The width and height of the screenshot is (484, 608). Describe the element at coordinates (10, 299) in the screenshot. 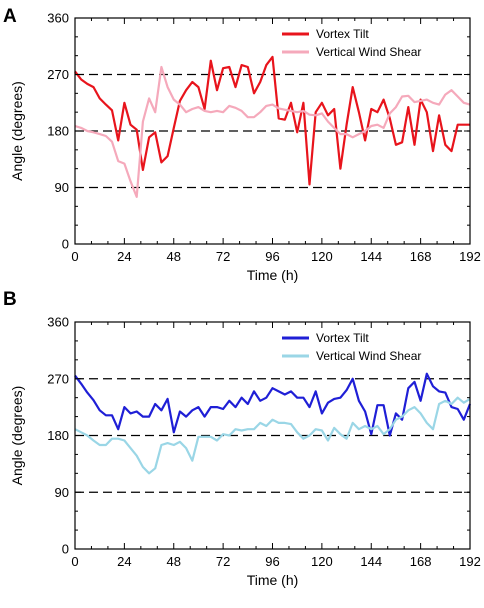

I see `panel-letter: B` at that location.